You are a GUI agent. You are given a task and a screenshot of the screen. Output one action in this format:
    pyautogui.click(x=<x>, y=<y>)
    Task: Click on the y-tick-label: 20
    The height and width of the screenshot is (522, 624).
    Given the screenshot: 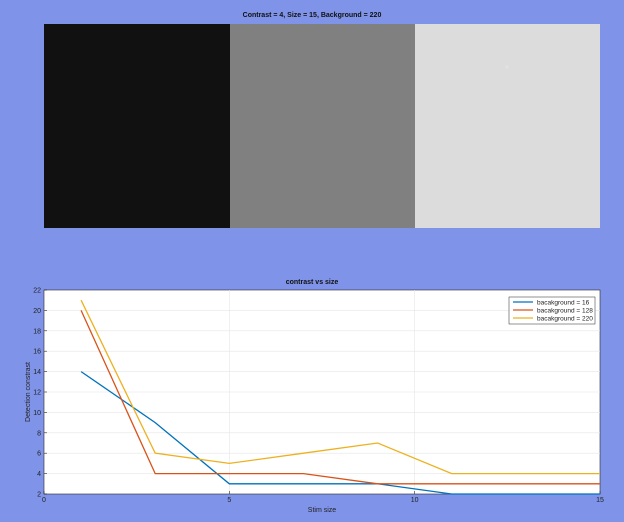 What is the action you would take?
    pyautogui.click(x=37, y=311)
    